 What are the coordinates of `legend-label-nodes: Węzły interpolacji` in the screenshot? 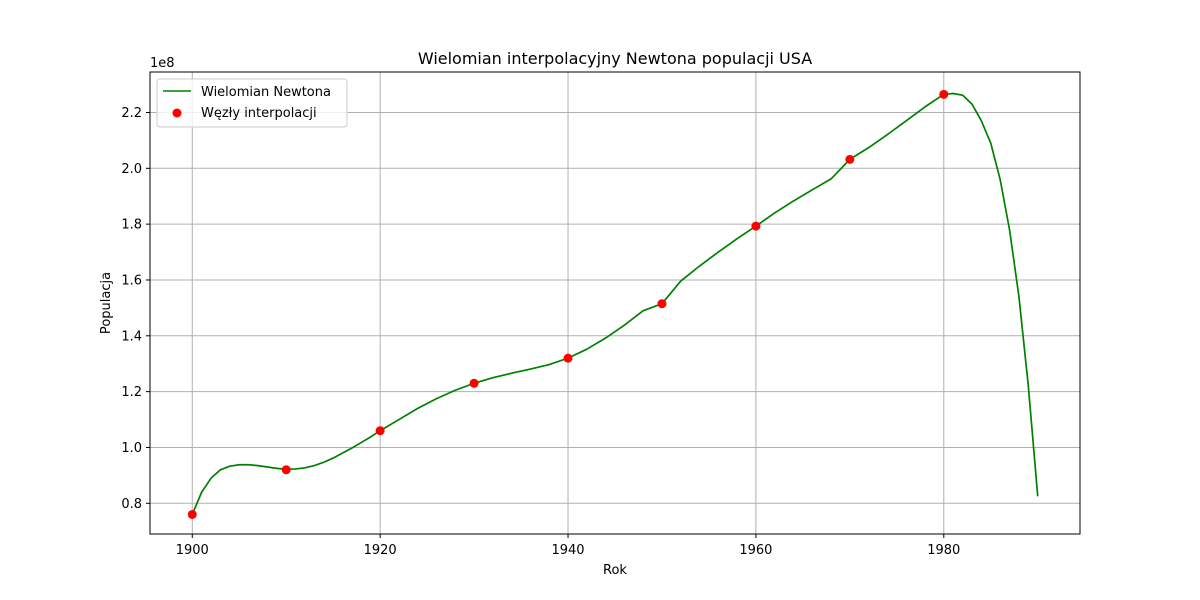 It's located at (259, 113).